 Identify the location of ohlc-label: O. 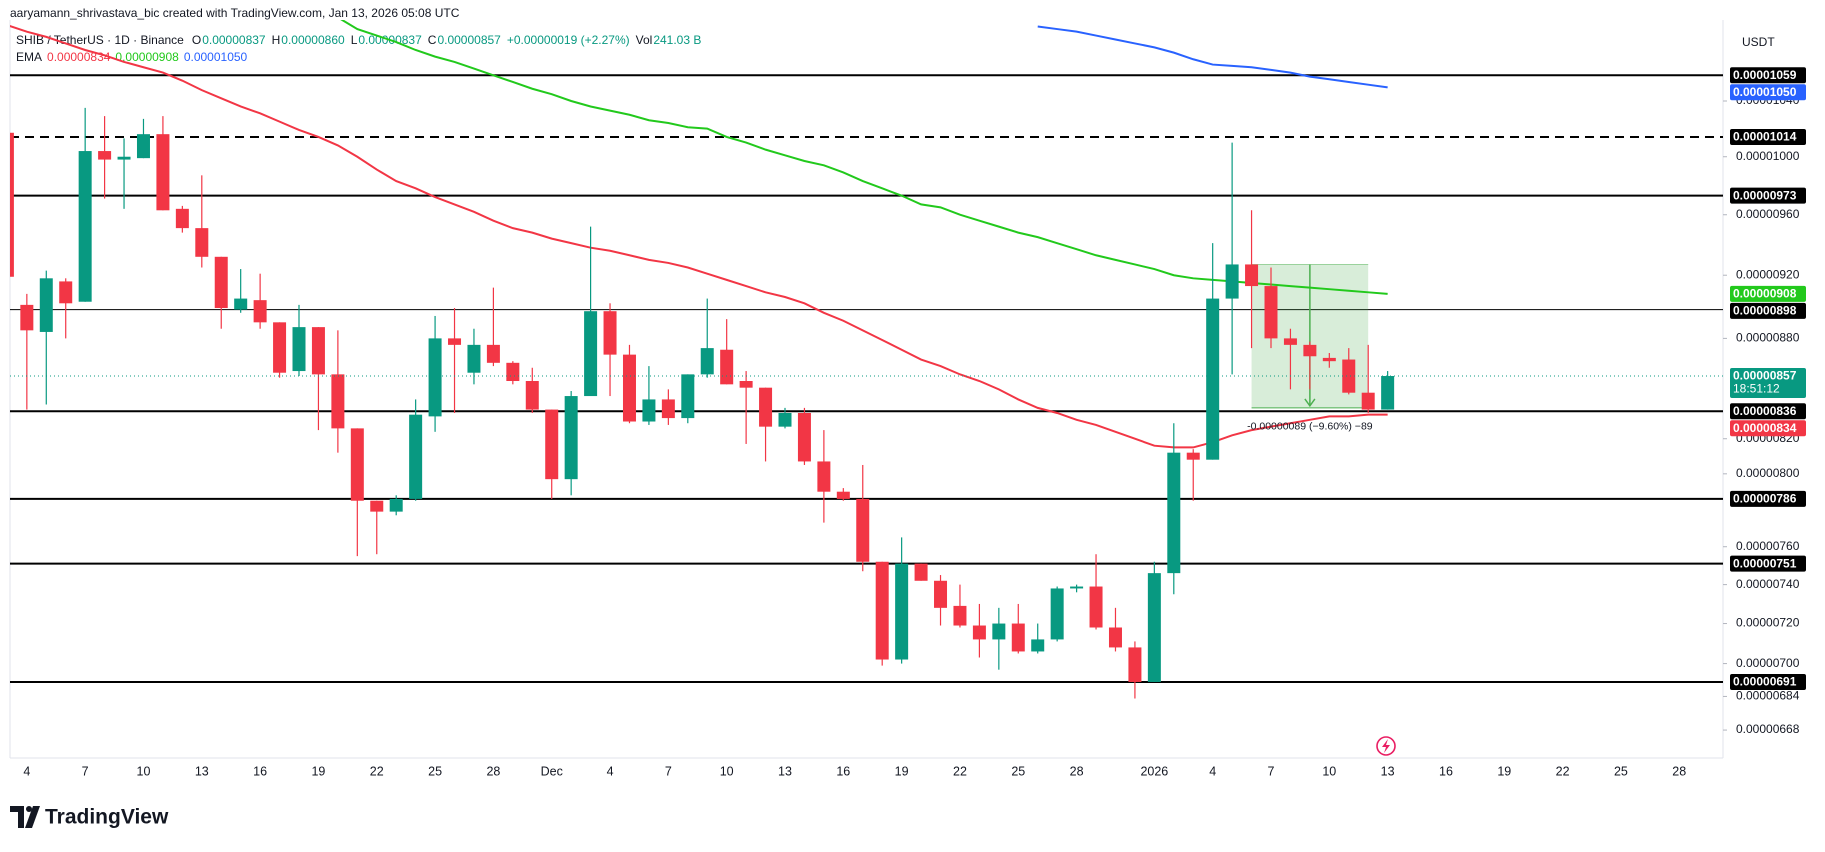
(196, 40).